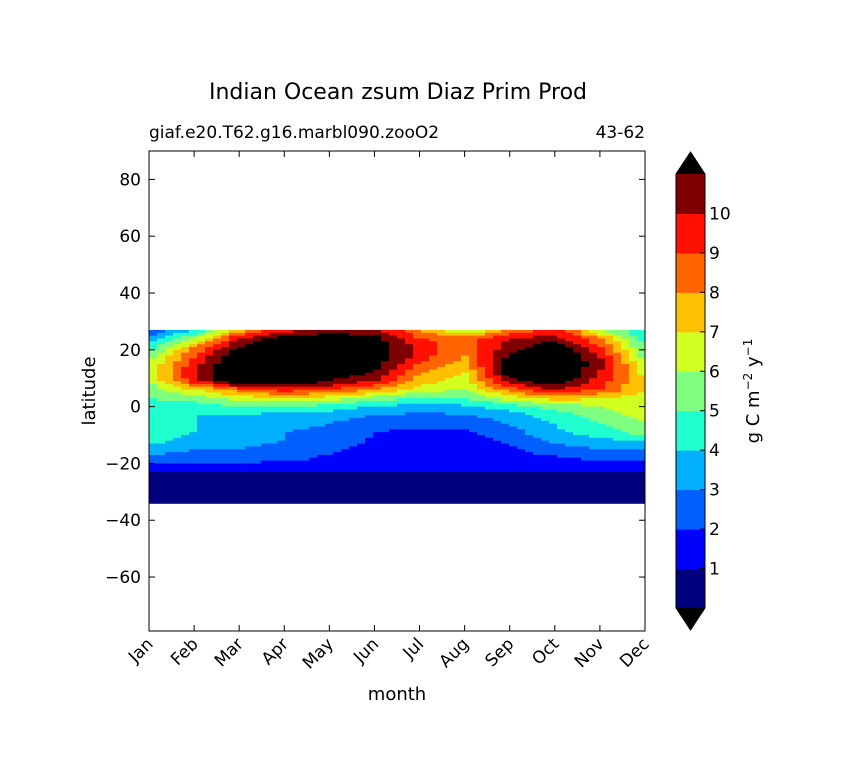 Image resolution: width=844 pixels, height=783 pixels. Describe the element at coordinates (690, 194) in the screenshot. I see `colorbar-swatch` at that location.